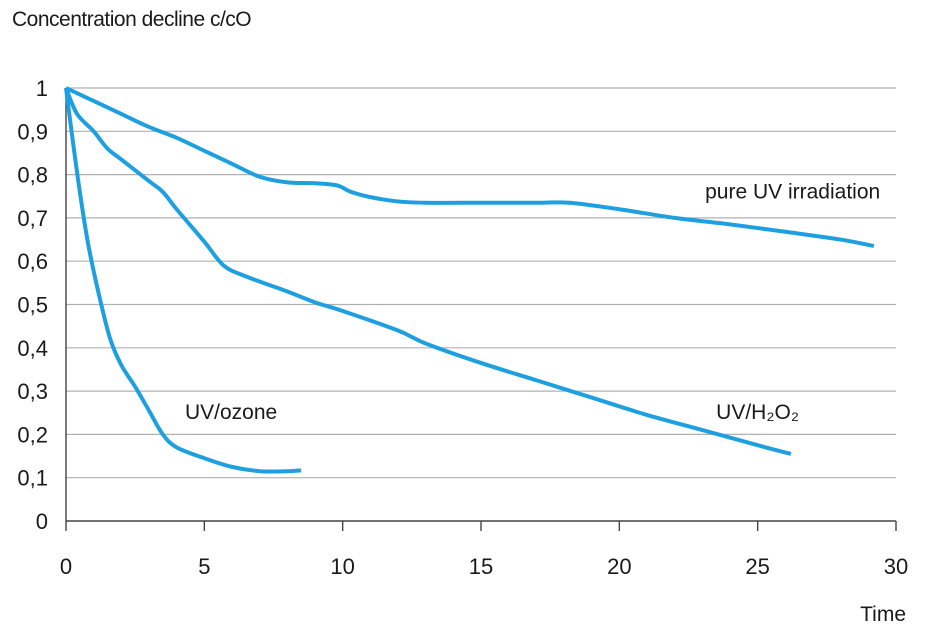 The width and height of the screenshot is (934, 637). What do you see at coordinates (42, 521) in the screenshot?
I see `y-tick-label: 0` at bounding box center [42, 521].